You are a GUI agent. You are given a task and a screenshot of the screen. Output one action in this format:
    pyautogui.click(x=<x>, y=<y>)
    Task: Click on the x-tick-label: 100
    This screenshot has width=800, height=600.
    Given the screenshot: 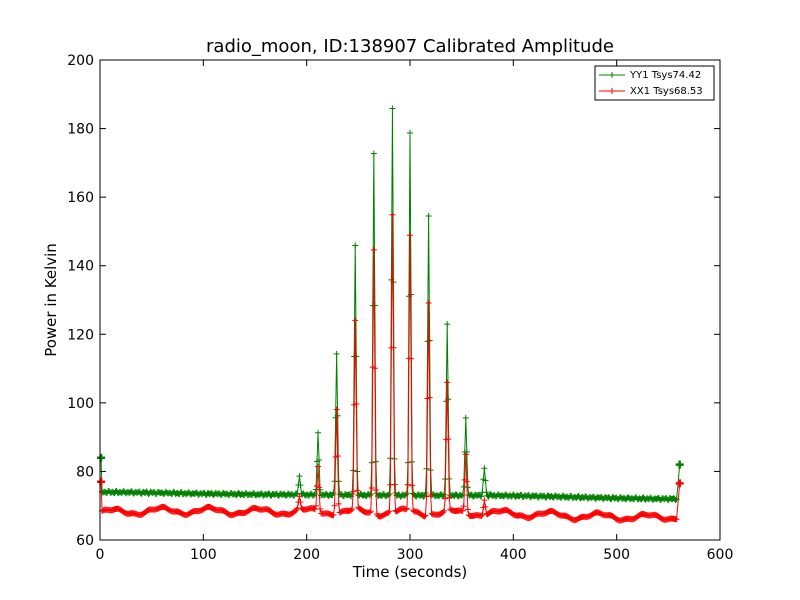 What is the action you would take?
    pyautogui.click(x=203, y=555)
    